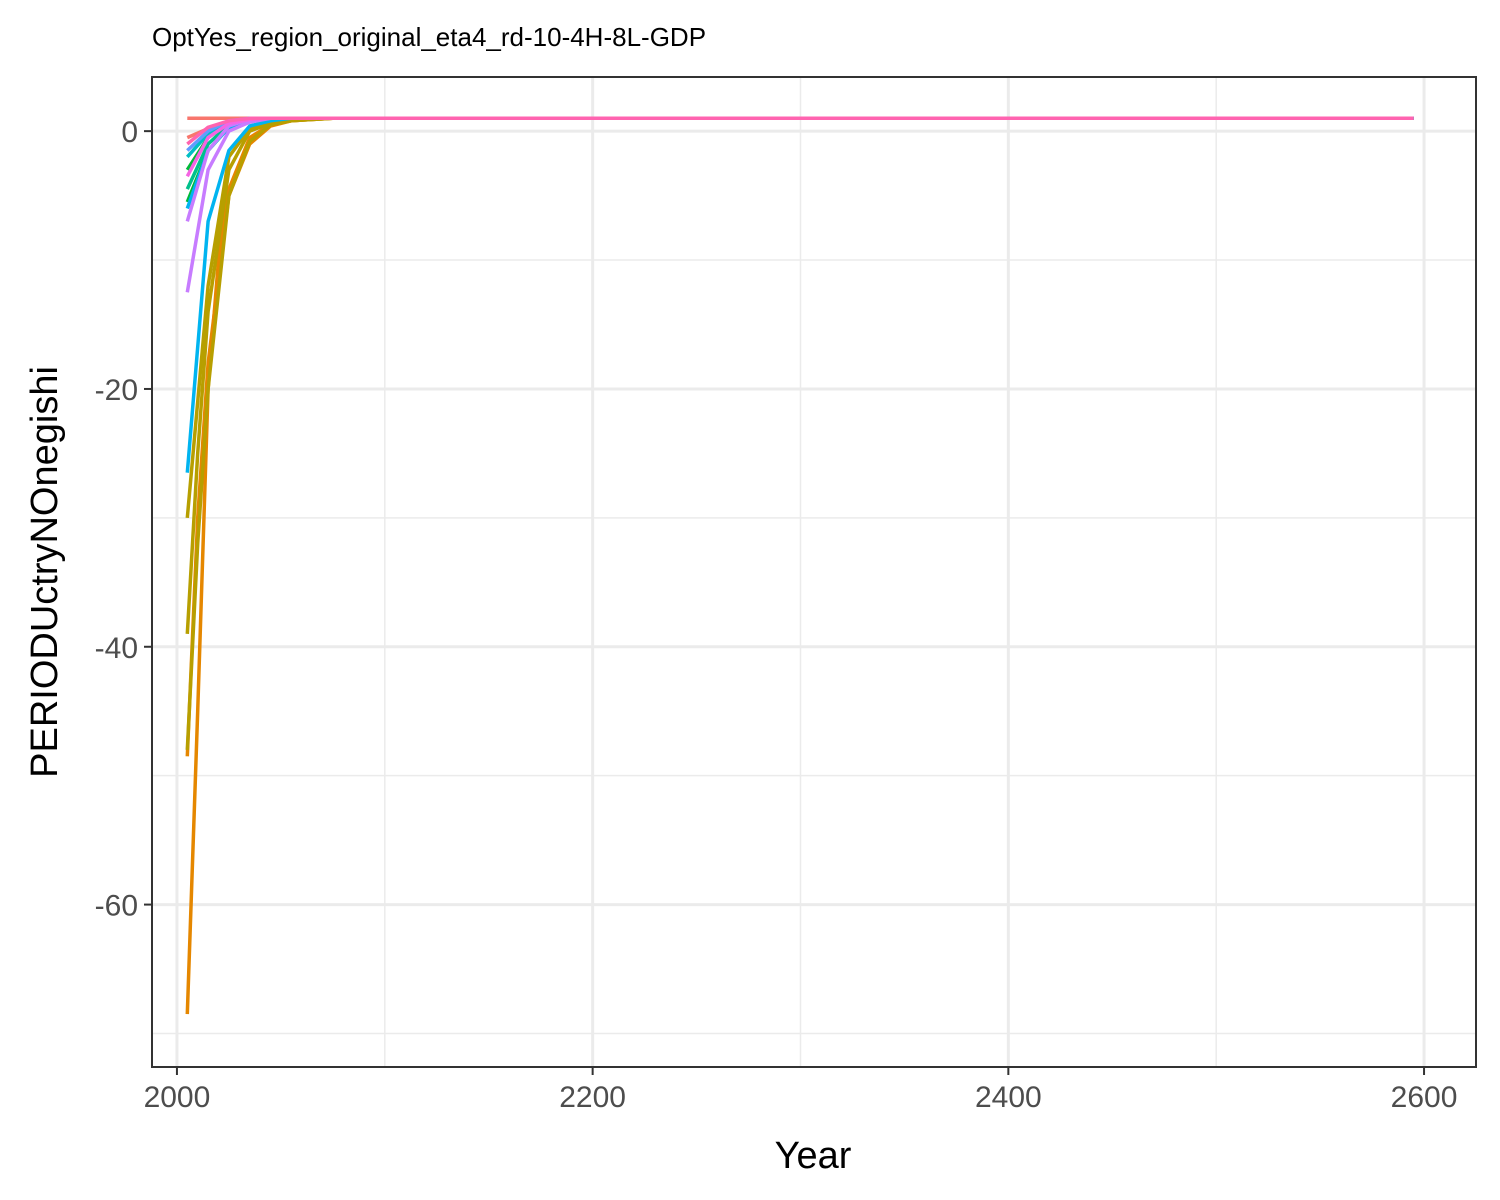 This screenshot has width=1500, height=1200. What do you see at coordinates (813, 1156) in the screenshot?
I see `x-axis-title: Year` at bounding box center [813, 1156].